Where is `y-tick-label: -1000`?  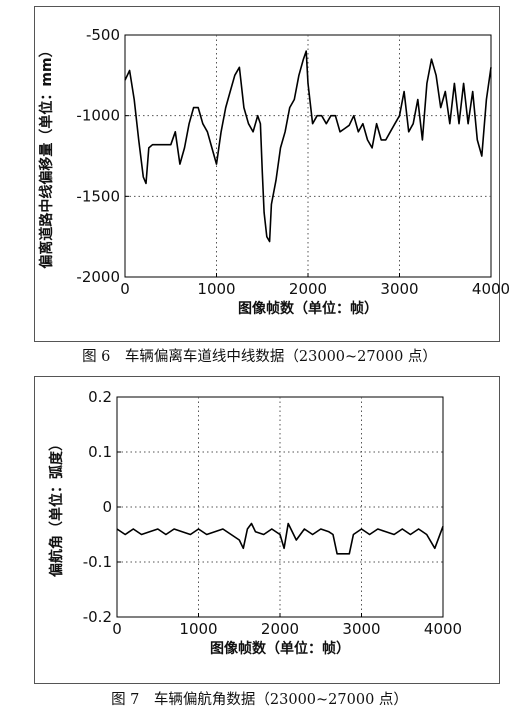 y-tick-label: -1000 is located at coordinates (98, 116).